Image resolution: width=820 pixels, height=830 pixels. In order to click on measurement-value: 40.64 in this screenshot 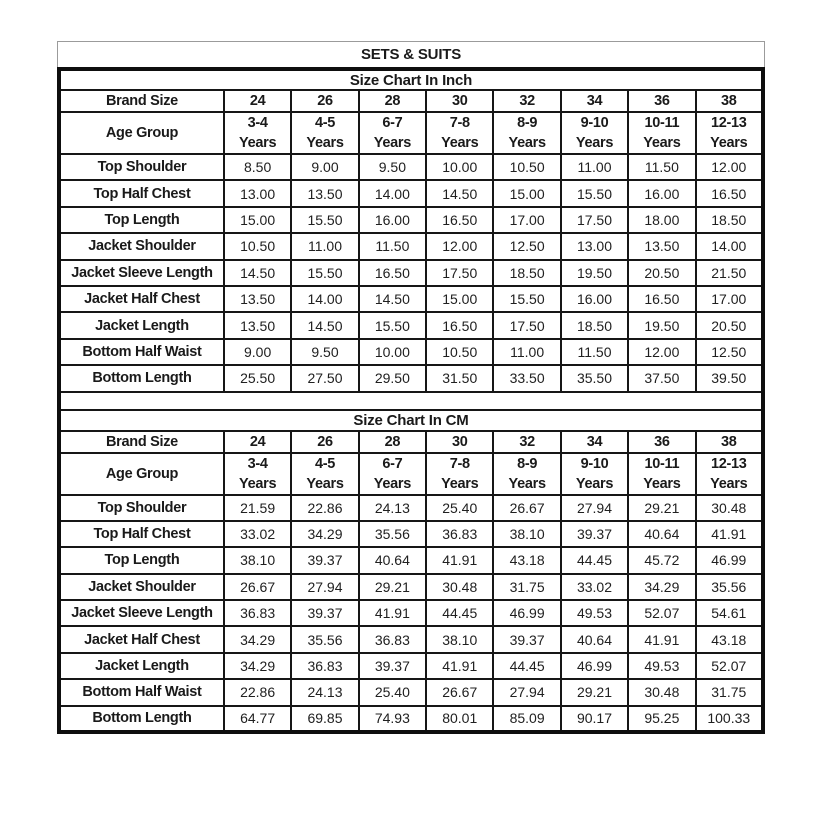, I will do `click(594, 639)`.